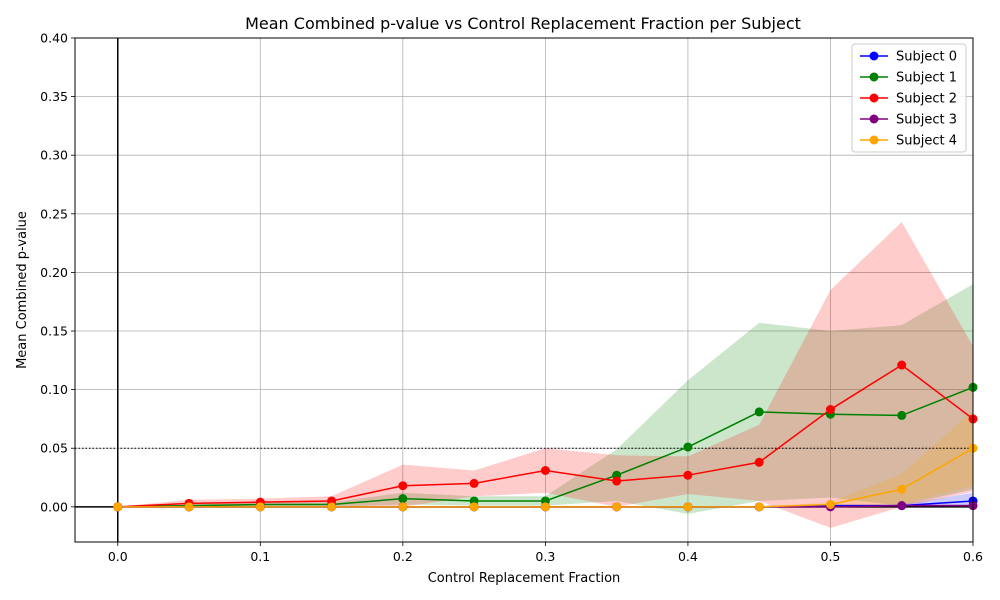 The image size is (1000, 600). I want to click on x-tick-label: 0.6, so click(973, 556).